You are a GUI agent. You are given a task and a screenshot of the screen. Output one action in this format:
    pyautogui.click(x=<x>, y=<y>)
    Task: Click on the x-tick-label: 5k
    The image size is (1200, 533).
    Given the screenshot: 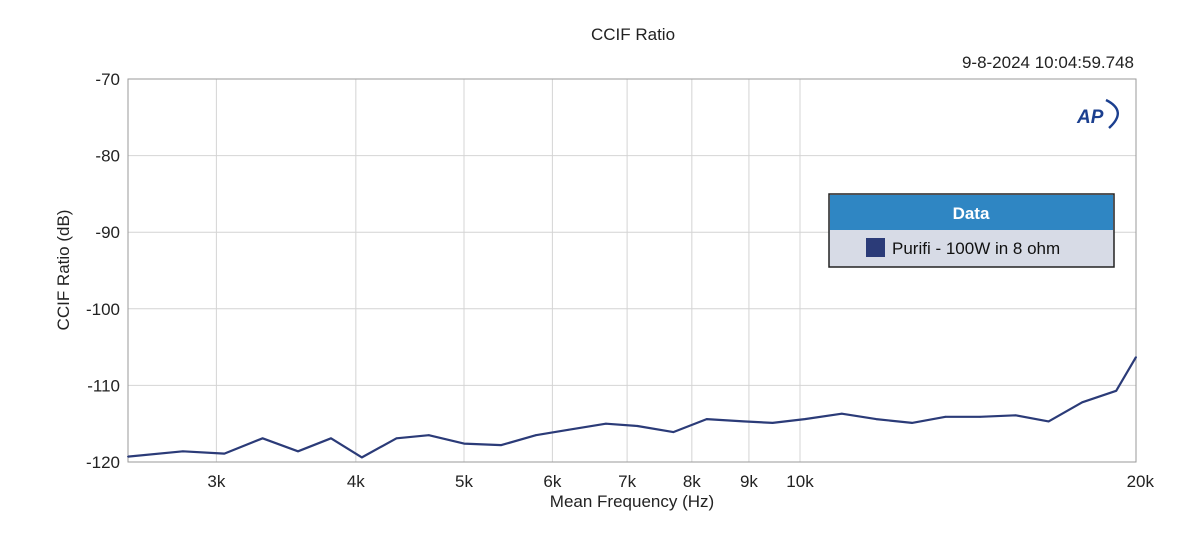 What is the action you would take?
    pyautogui.click(x=464, y=481)
    